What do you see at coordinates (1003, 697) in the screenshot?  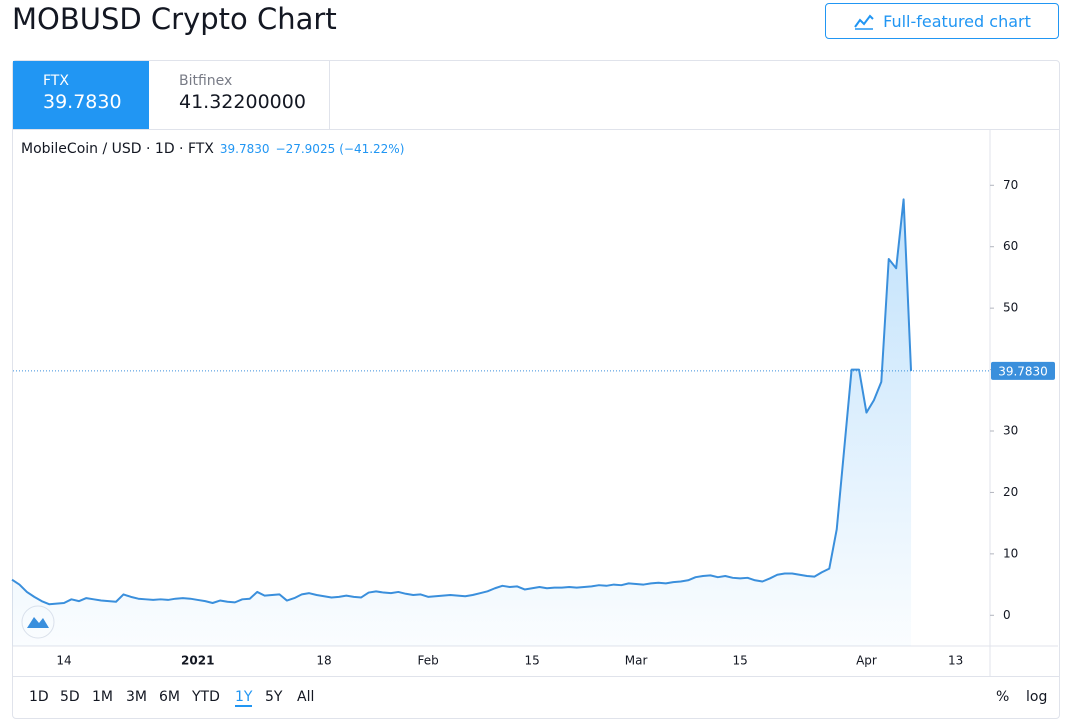 I see `range-button: %` at bounding box center [1003, 697].